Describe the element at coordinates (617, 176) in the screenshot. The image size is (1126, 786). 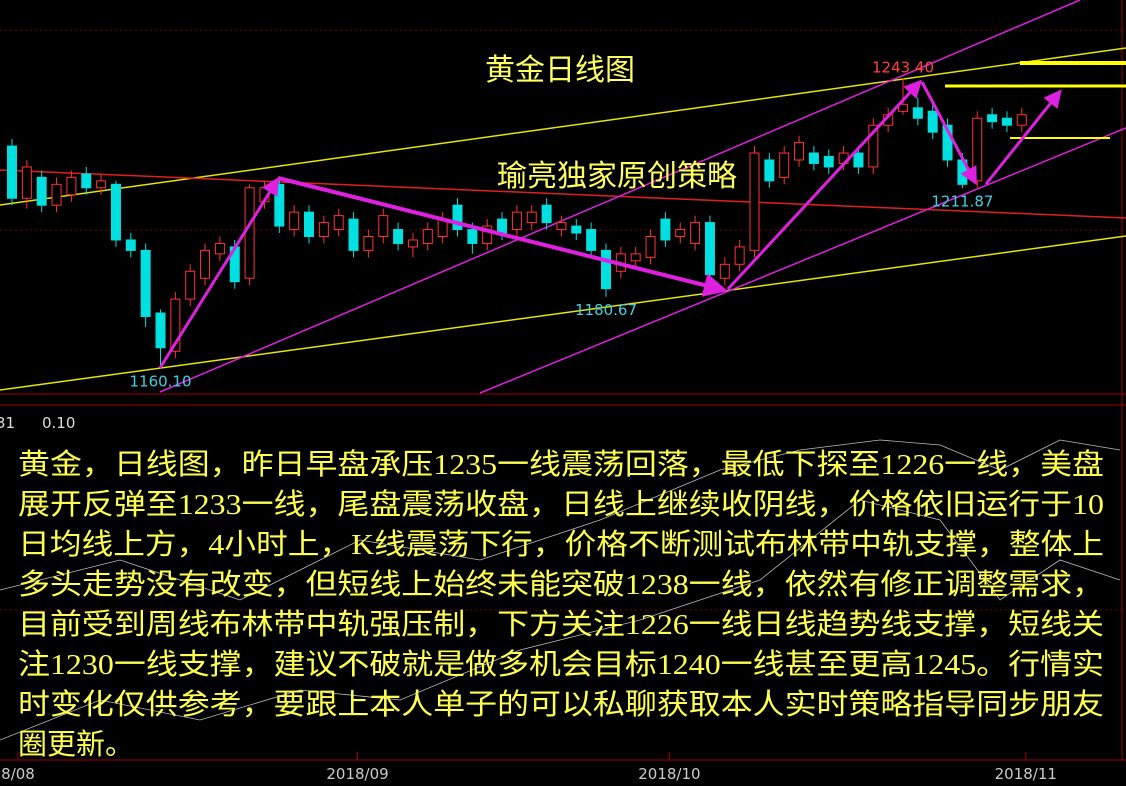
I see `chart-subtitle: 瑜亮独家原创策略` at that location.